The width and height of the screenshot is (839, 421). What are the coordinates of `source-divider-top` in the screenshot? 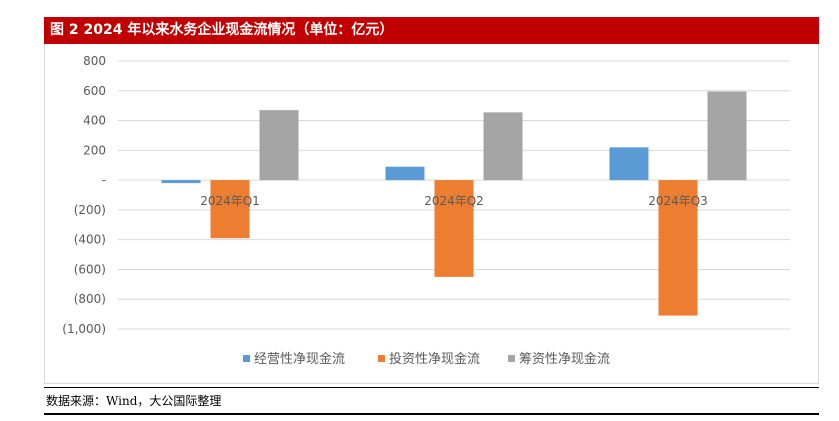 It's located at (431, 387).